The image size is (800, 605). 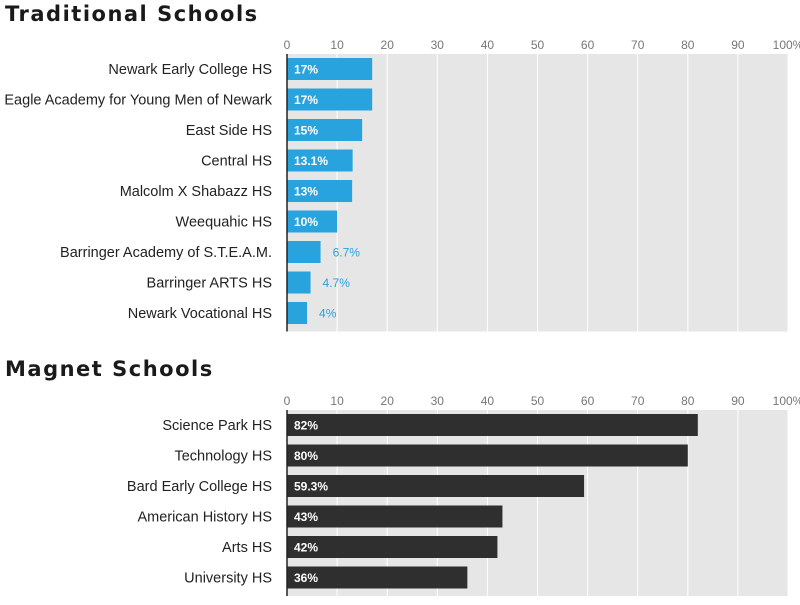 I want to click on traditional-value-label: 4.7%, so click(x=337, y=283).